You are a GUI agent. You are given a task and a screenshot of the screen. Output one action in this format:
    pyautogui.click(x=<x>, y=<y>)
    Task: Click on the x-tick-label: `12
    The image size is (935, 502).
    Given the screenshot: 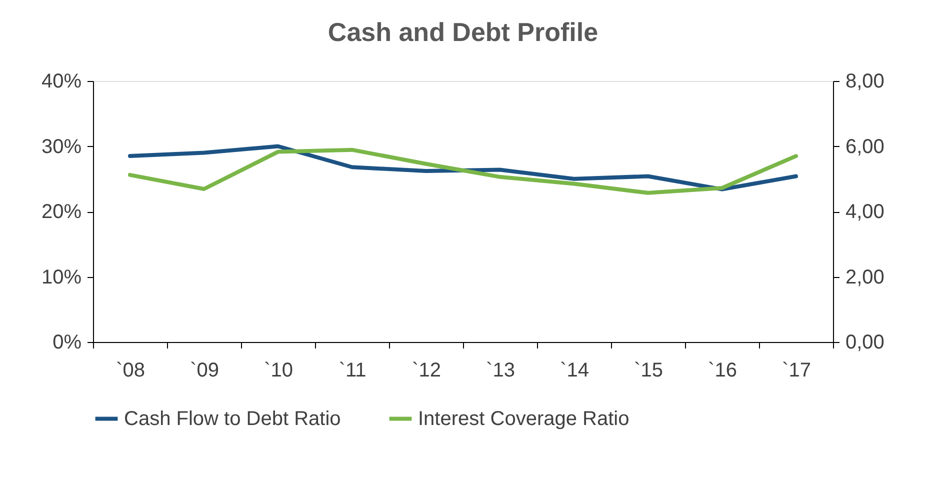 What is the action you would take?
    pyautogui.click(x=426, y=371)
    